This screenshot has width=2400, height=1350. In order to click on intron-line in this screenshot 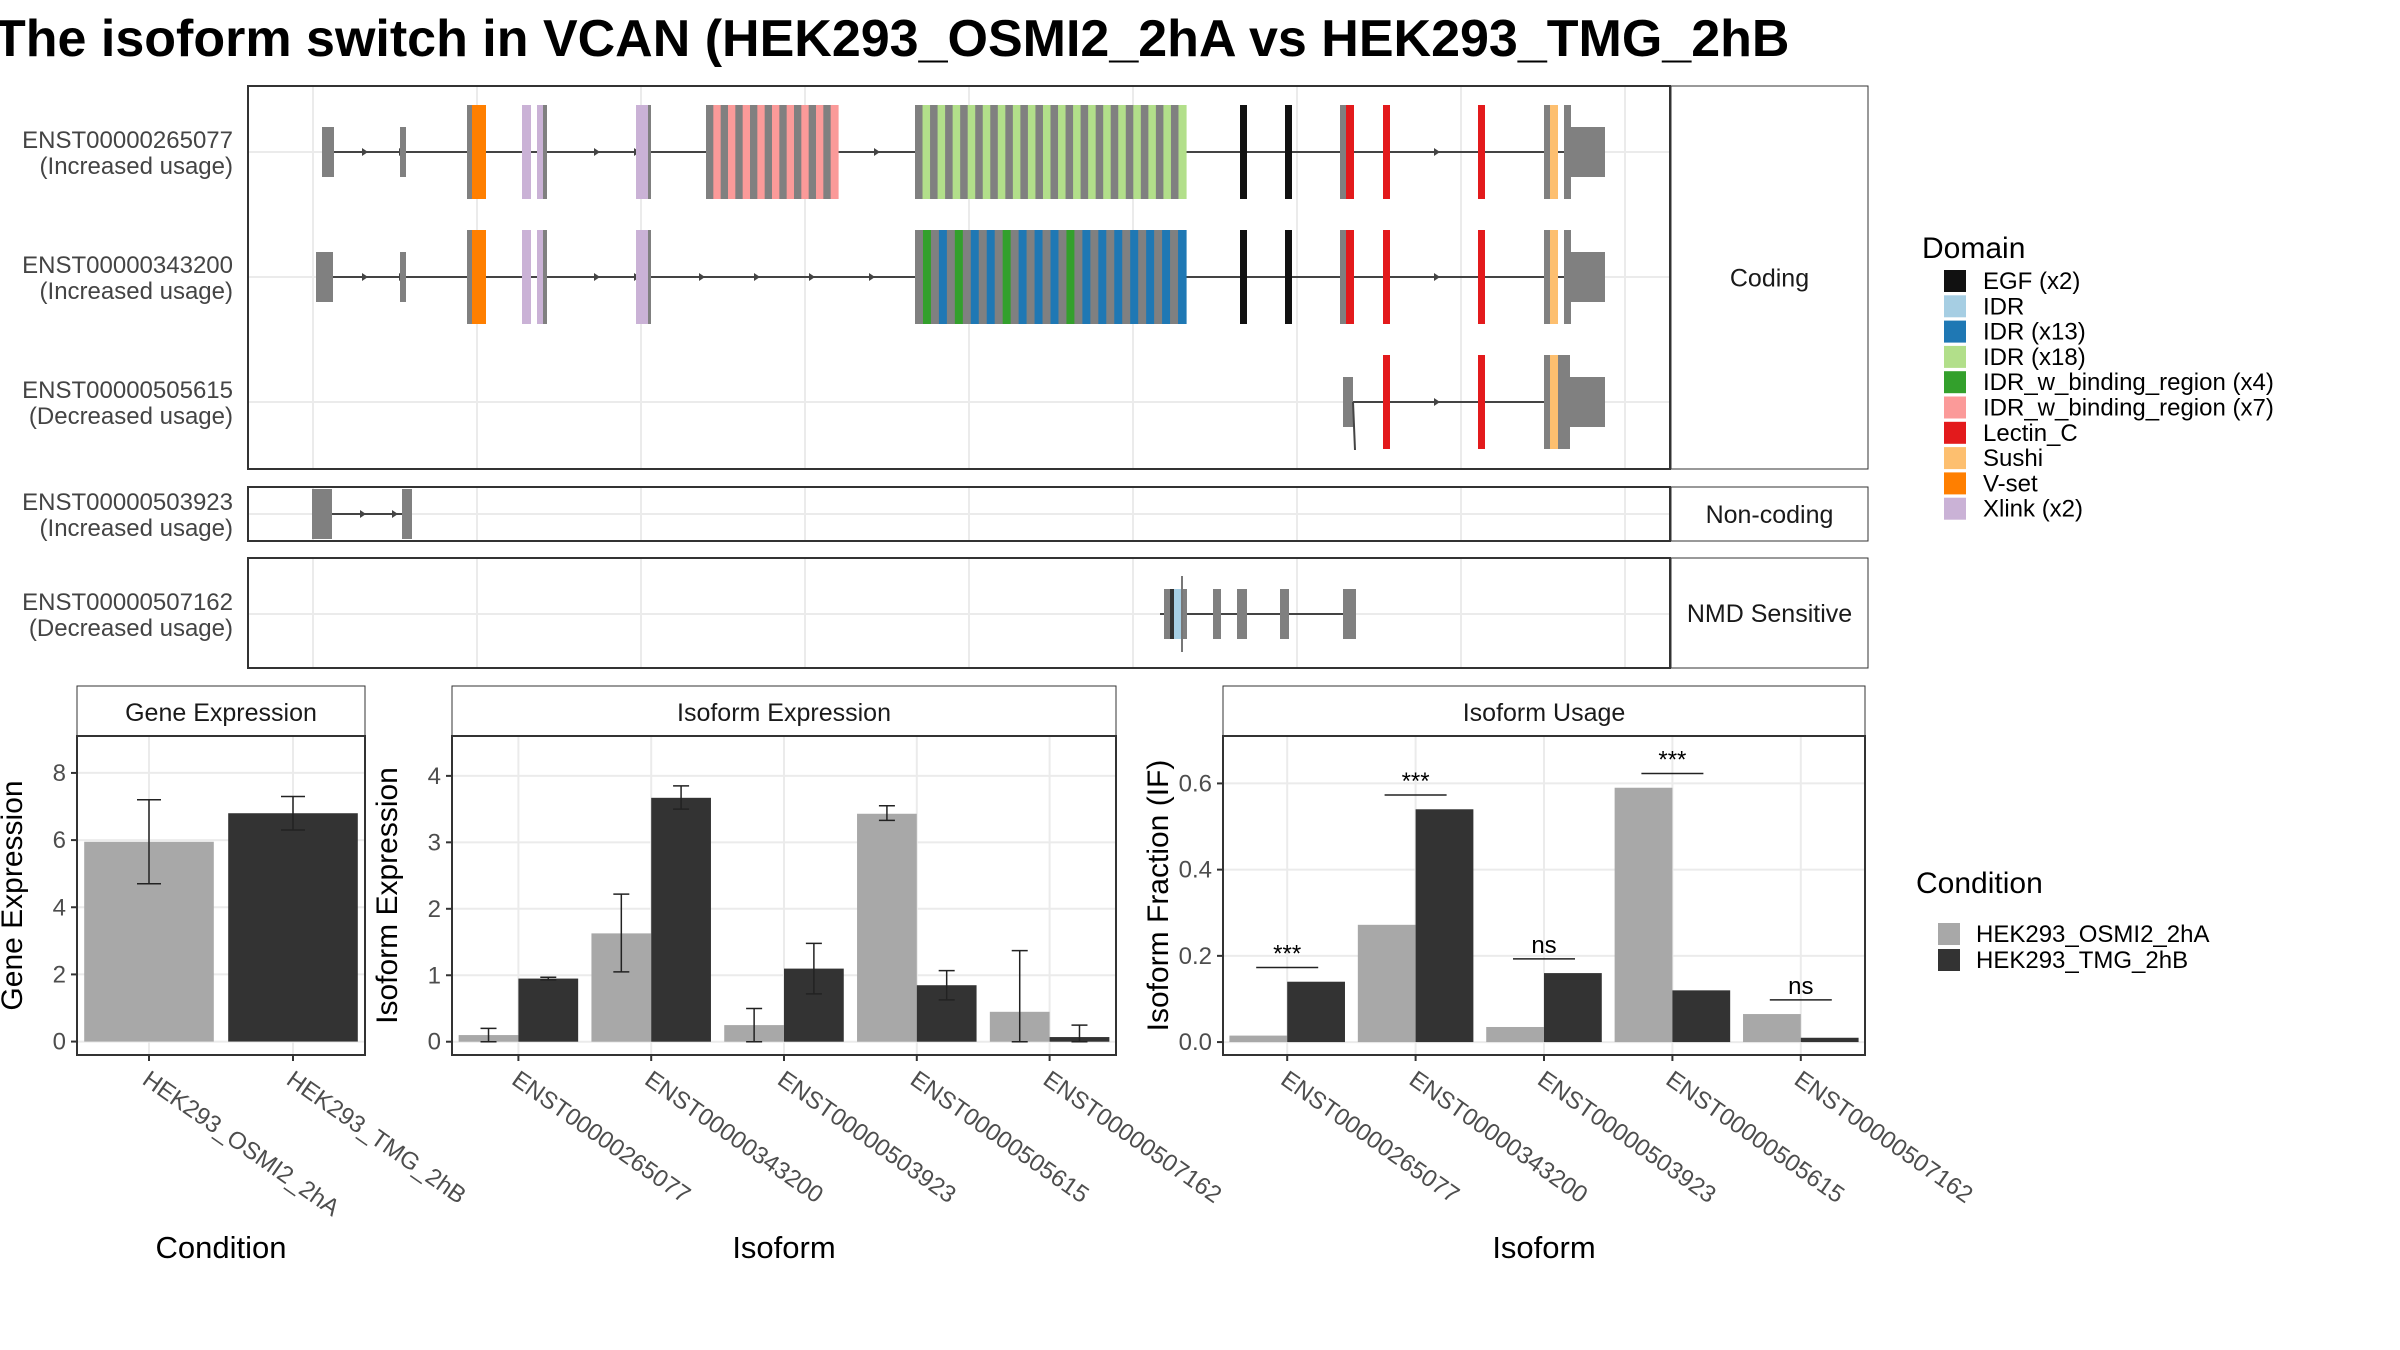, I will do `click(1354, 426)`.